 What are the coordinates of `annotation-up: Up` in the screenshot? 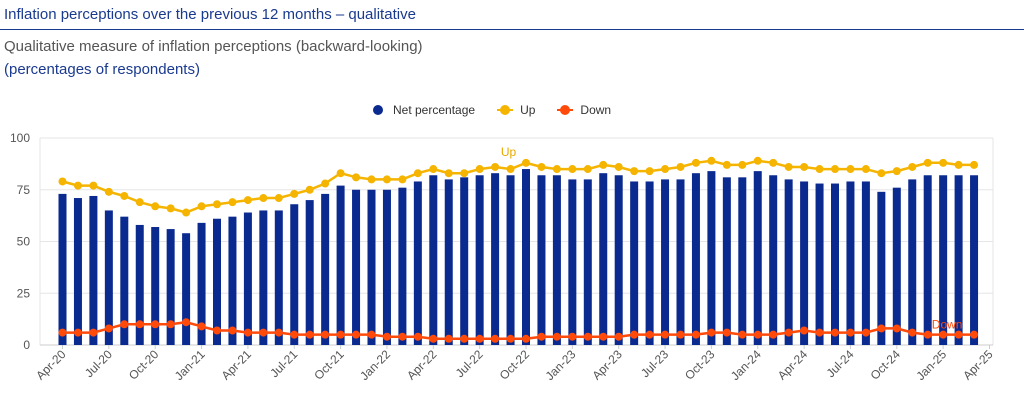 It's located at (509, 152).